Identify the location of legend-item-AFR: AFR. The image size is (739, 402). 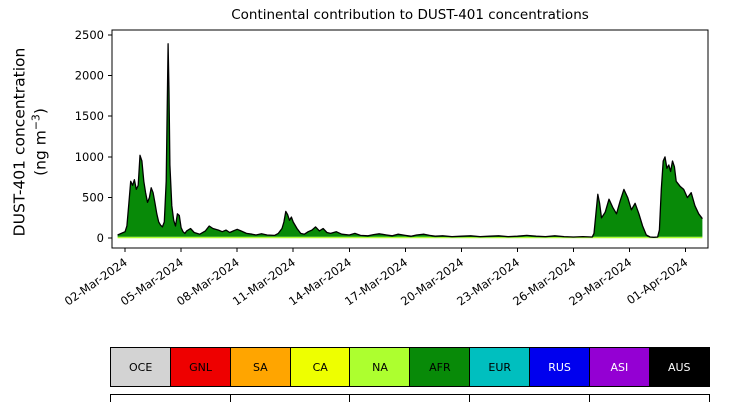
(440, 367).